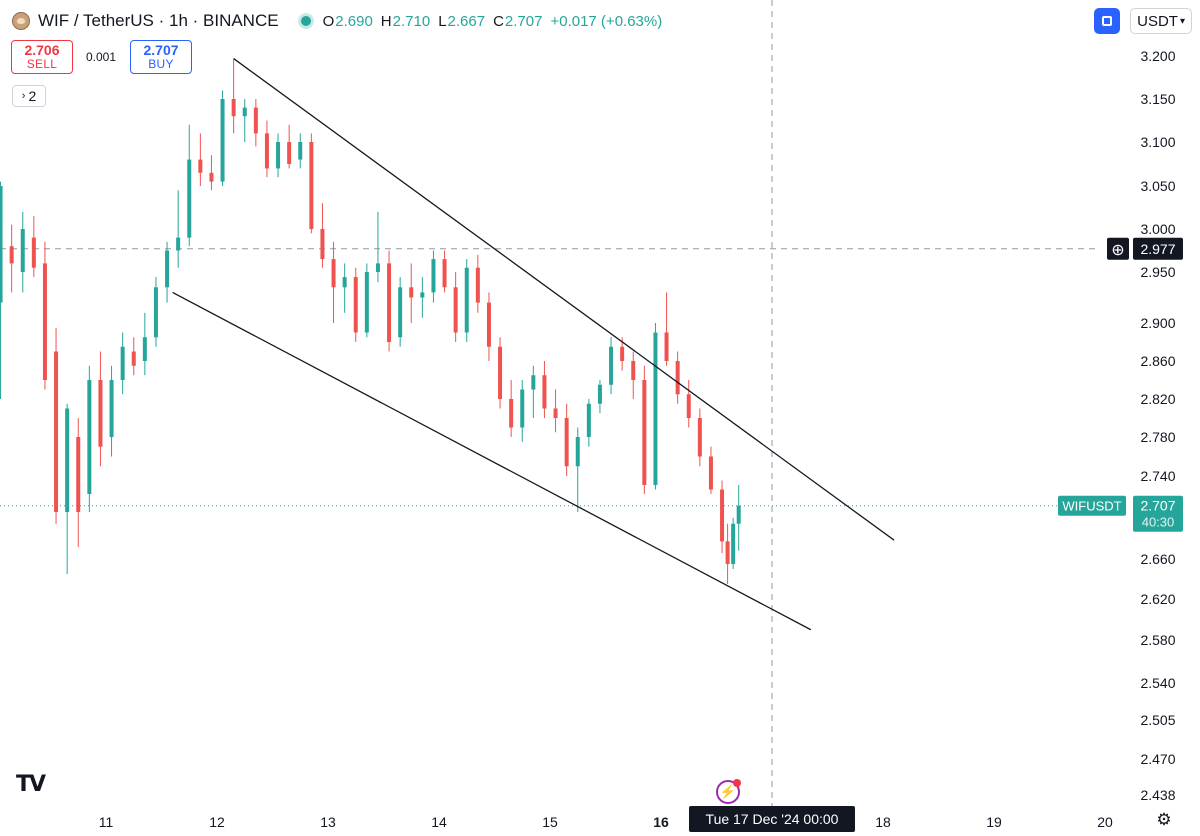  What do you see at coordinates (158, 20) in the screenshot?
I see `symbol-title: WIF / TetherUS · 1h · BINANCE` at bounding box center [158, 20].